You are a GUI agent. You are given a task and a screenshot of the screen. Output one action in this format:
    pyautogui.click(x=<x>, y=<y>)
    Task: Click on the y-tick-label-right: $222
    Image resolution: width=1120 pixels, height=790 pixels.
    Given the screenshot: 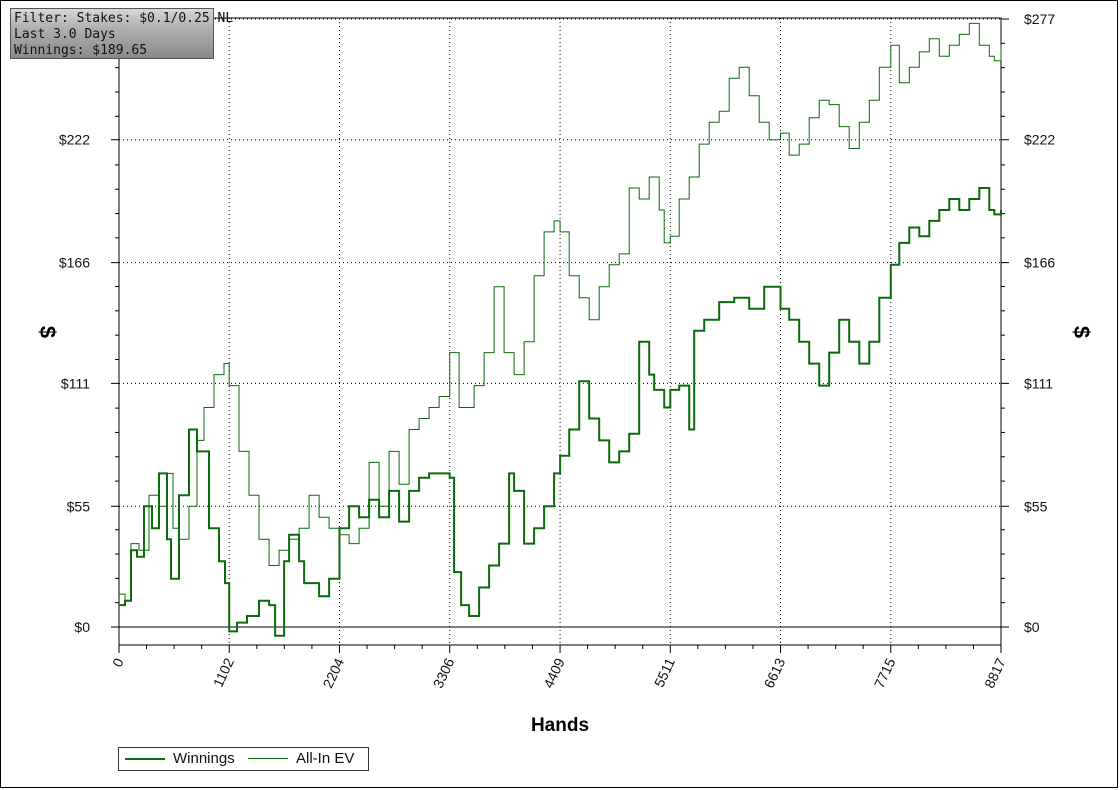 What is the action you would take?
    pyautogui.click(x=1039, y=140)
    